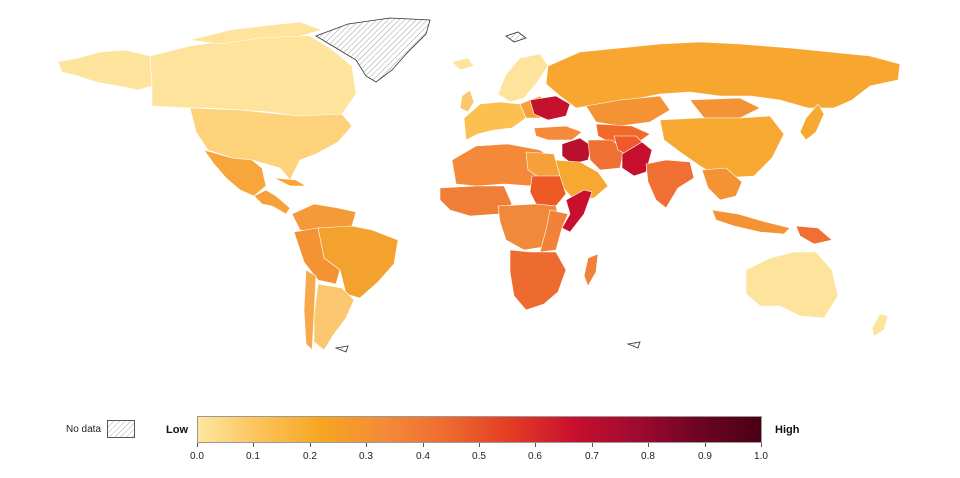  I want to click on map-region-somalia, so click(577, 211).